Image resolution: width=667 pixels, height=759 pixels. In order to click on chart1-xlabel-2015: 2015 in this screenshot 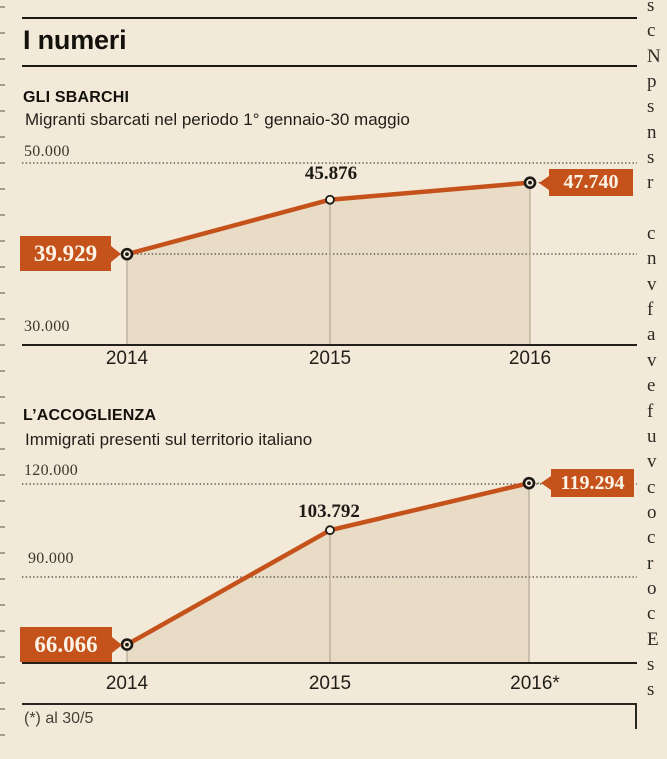, I will do `click(330, 358)`.